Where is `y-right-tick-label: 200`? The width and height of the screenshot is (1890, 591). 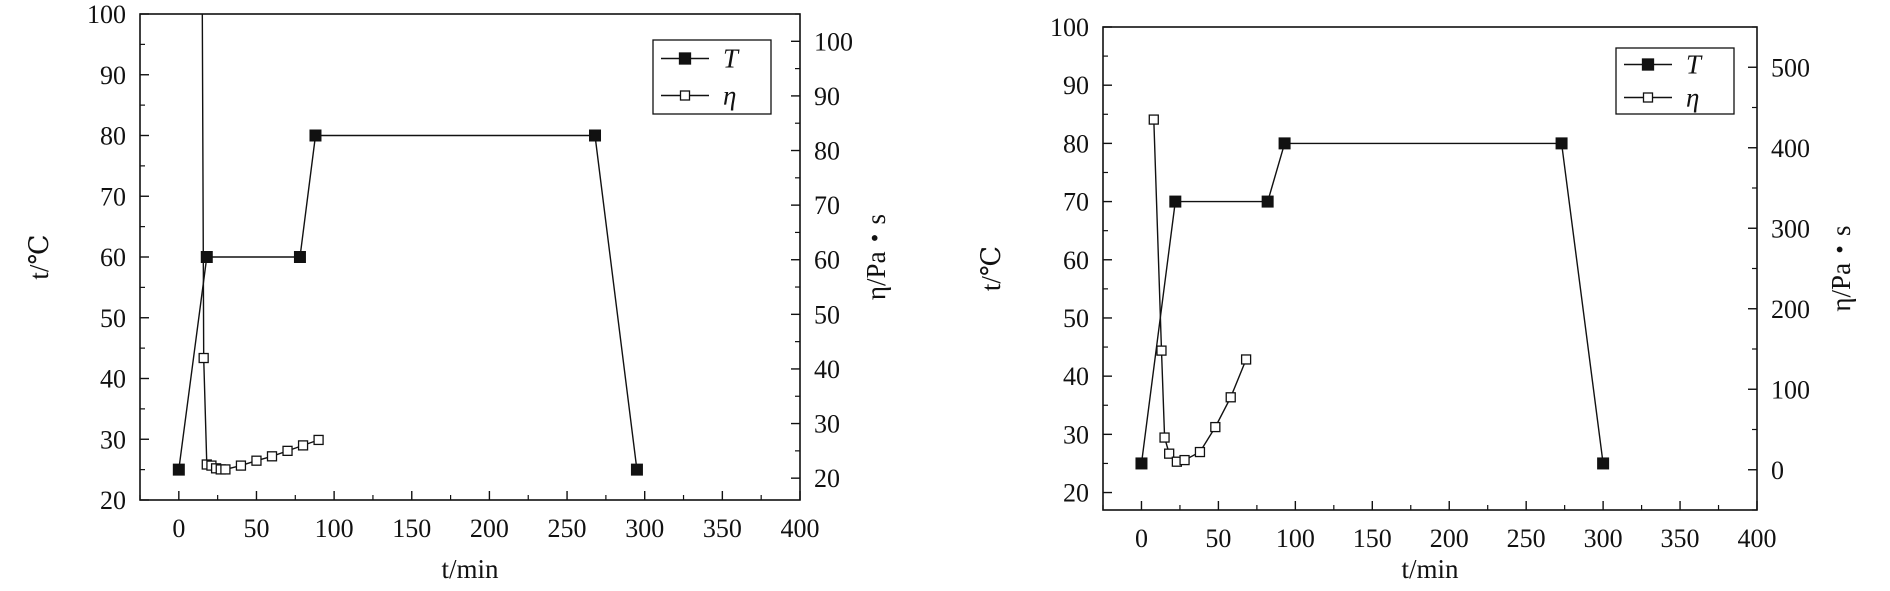
y-right-tick-label: 200 is located at coordinates (1790, 309).